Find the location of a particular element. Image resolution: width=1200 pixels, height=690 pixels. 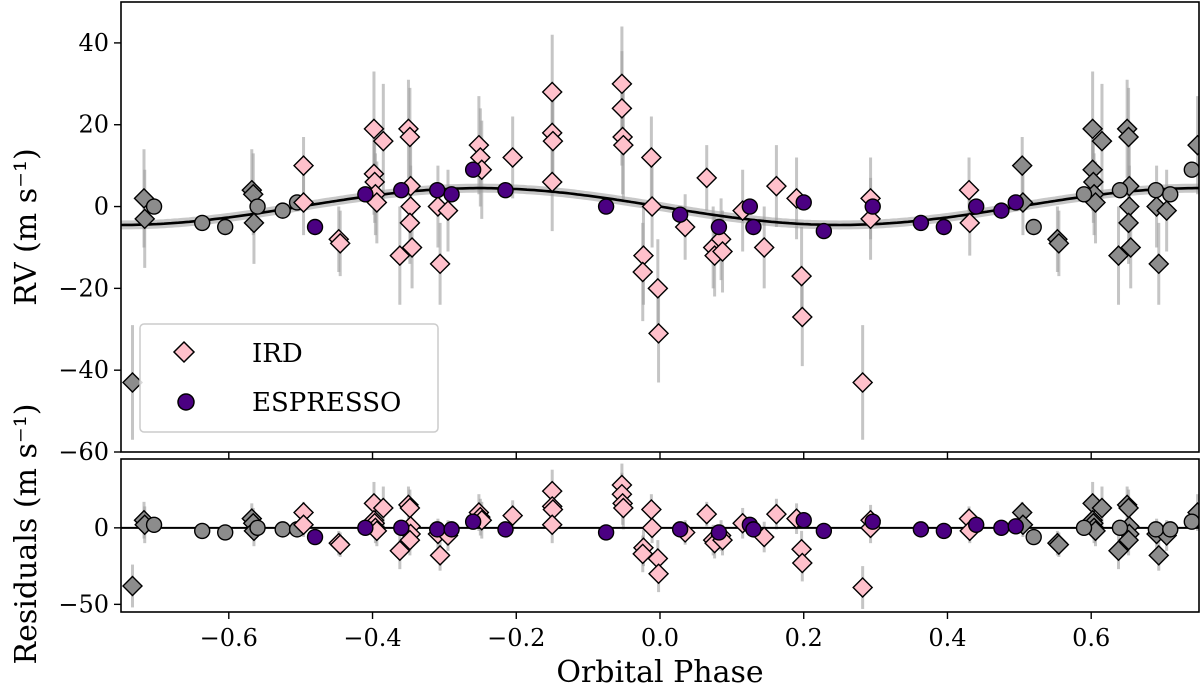

res-x-tick-label: 0.2 is located at coordinates (804, 638).